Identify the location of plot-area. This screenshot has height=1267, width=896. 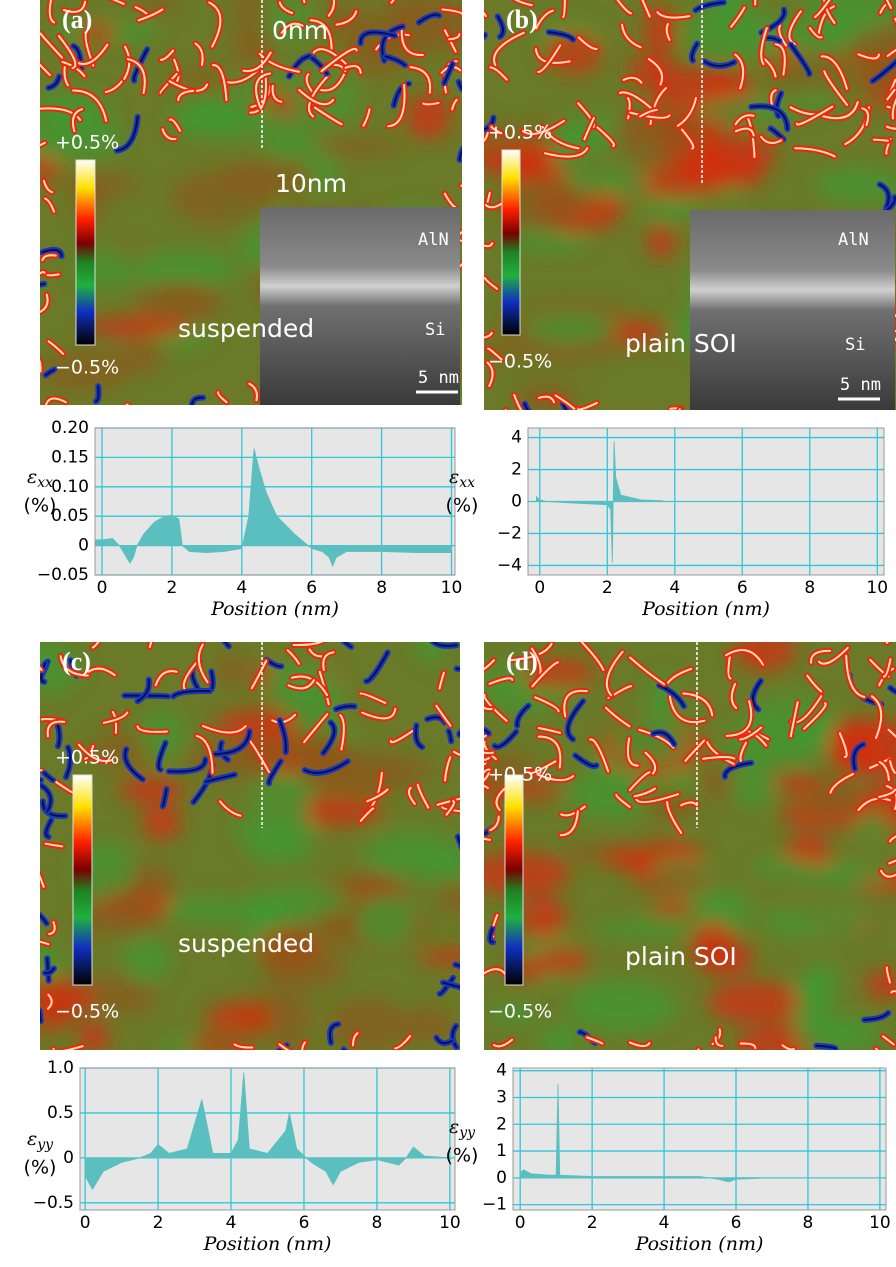
(699, 1139).